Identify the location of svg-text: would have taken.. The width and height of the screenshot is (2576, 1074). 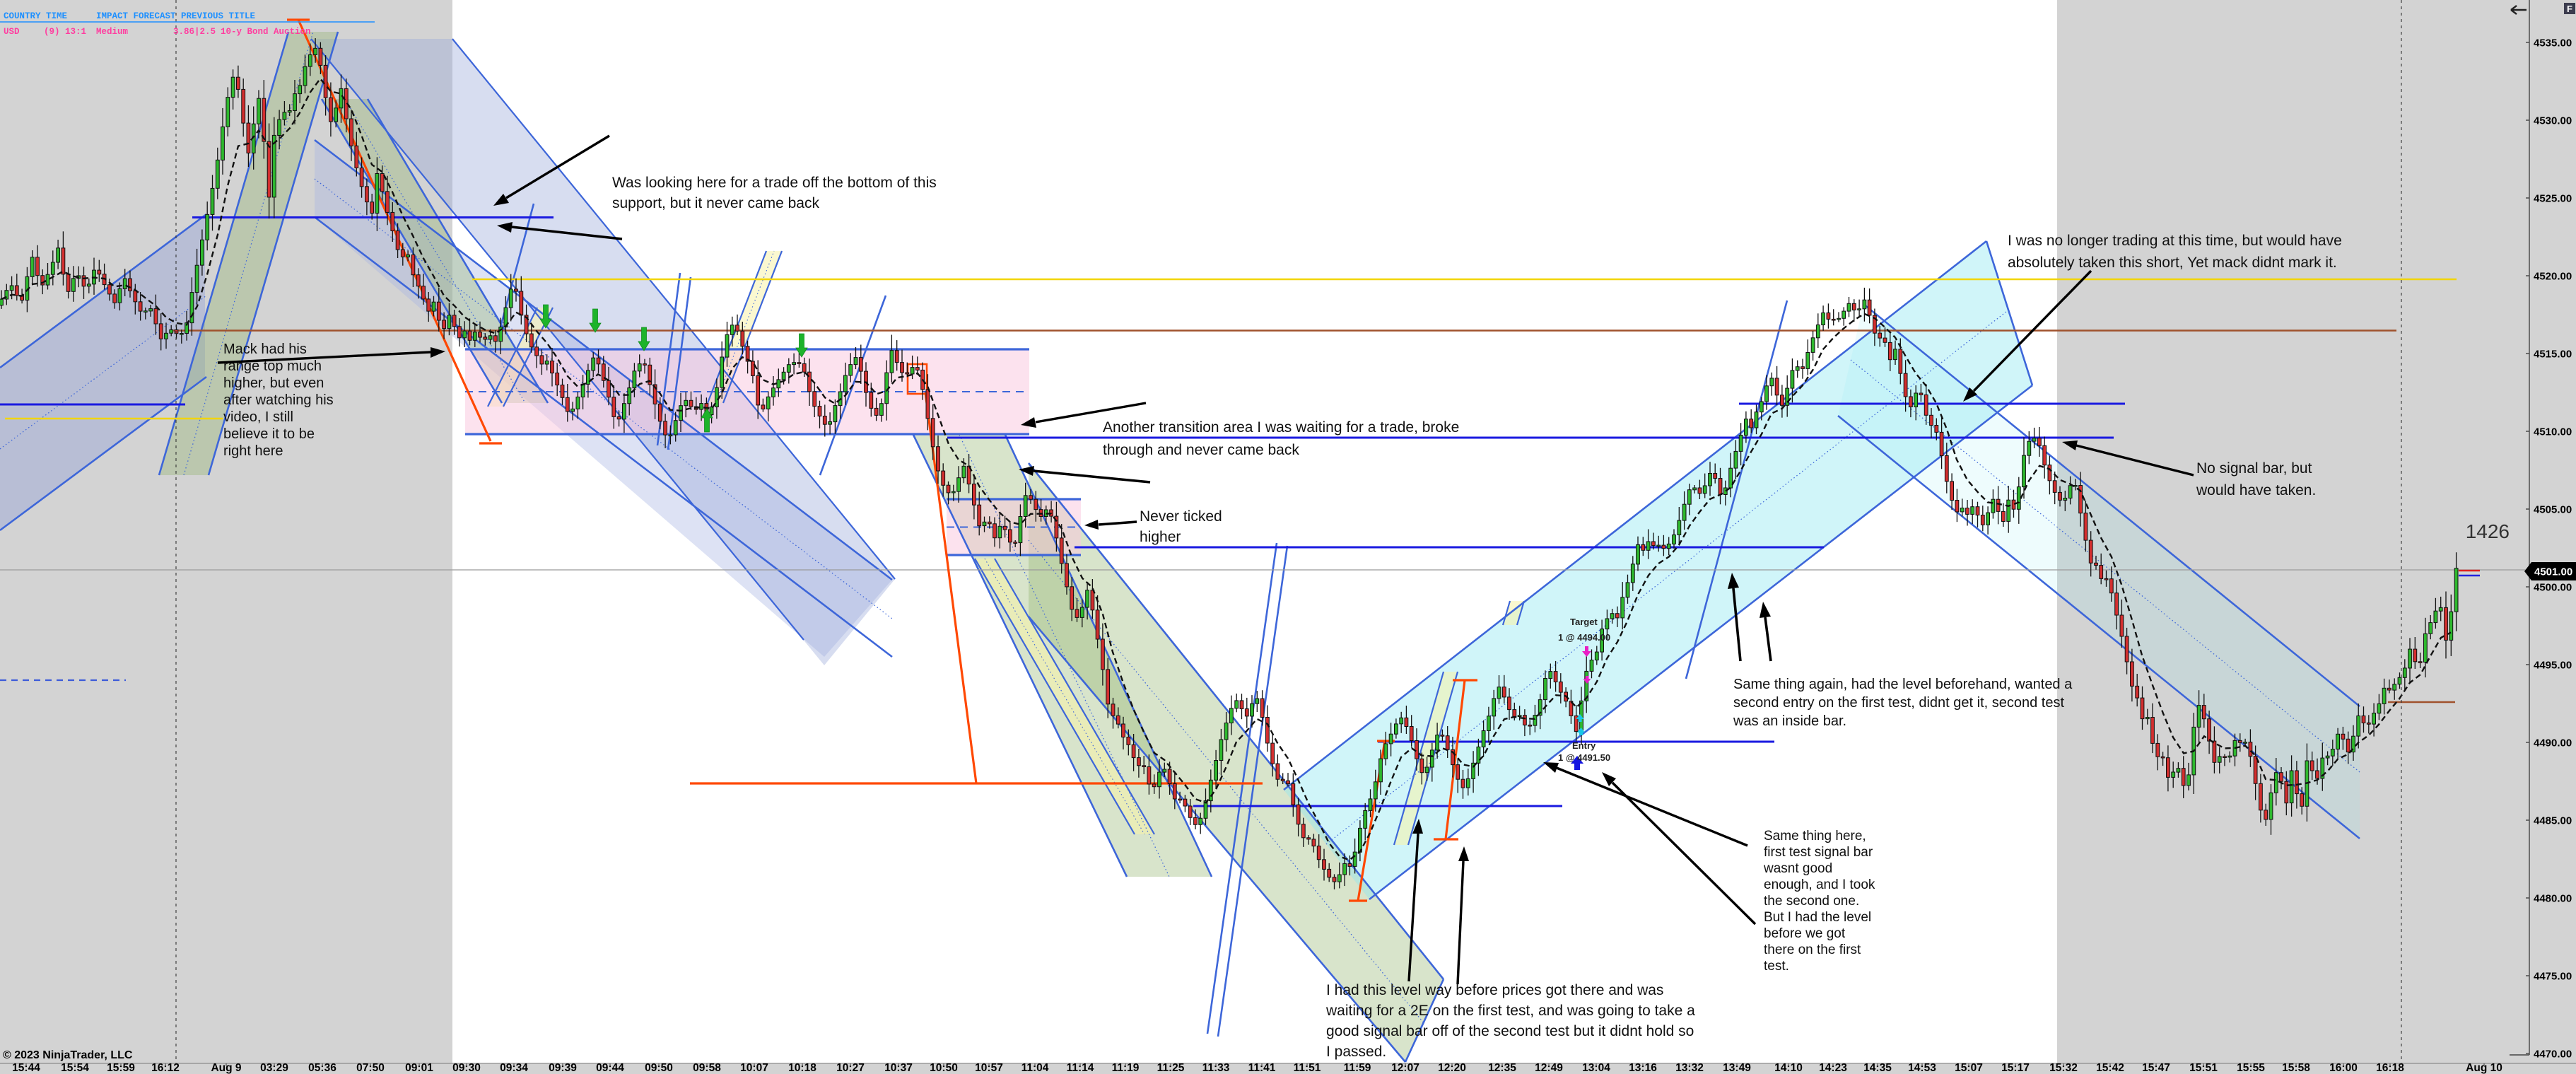
(2256, 490).